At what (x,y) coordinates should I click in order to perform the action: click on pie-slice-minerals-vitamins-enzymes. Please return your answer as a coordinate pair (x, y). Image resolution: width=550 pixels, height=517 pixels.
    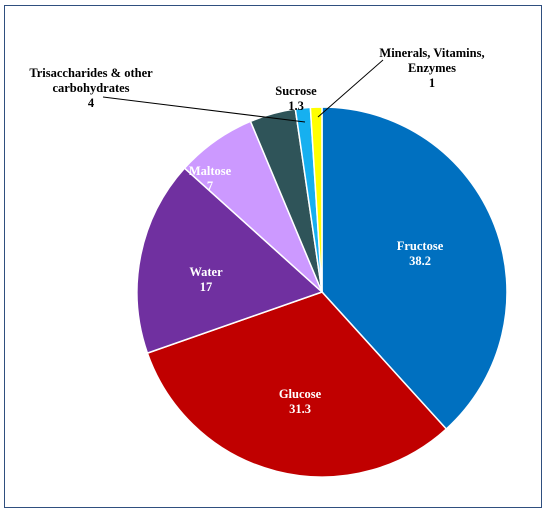
    Looking at the image, I should click on (316, 199).